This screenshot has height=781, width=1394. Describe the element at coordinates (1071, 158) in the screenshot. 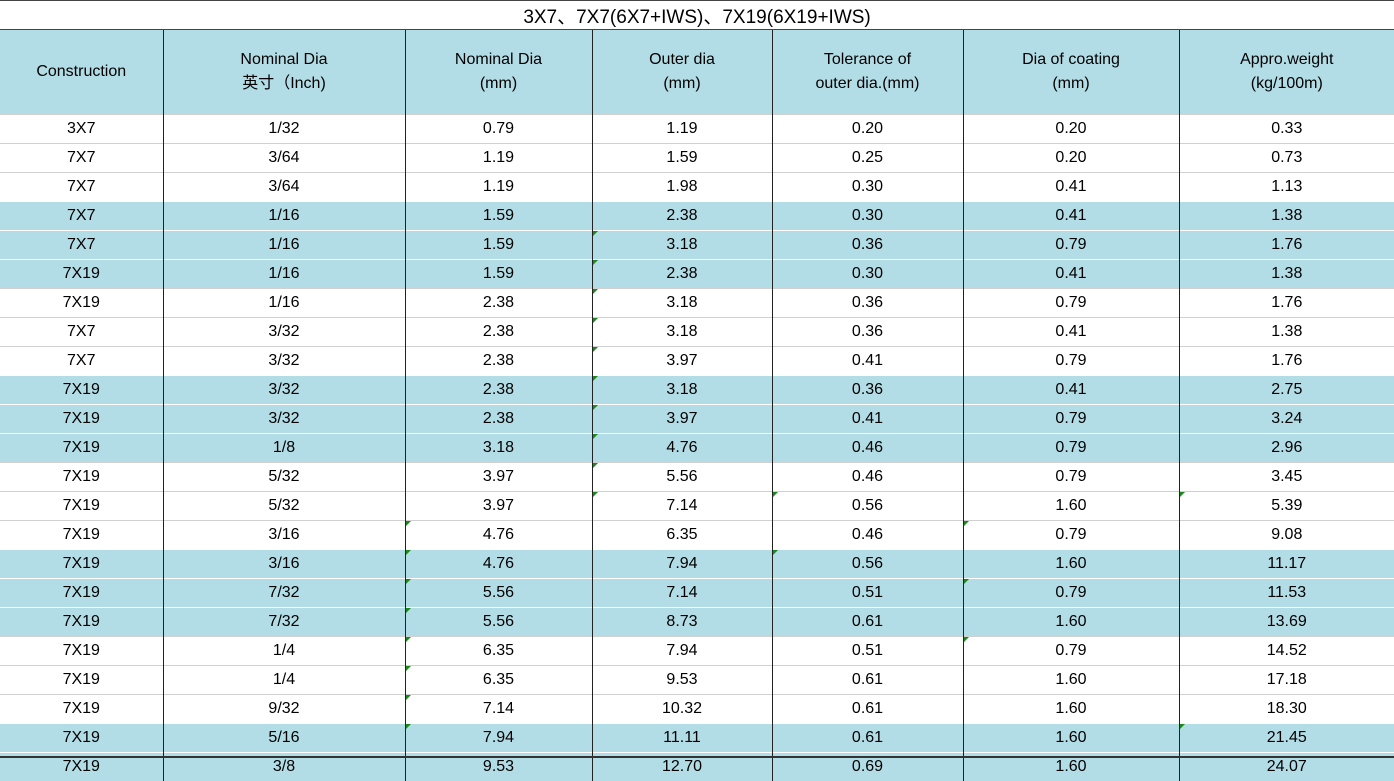

I see `dia-of-coating-cell: 0.20` at that location.